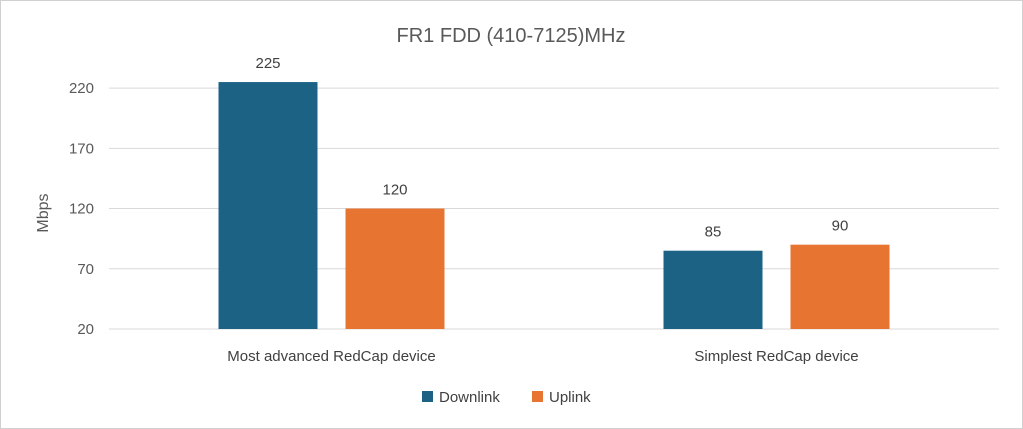 This screenshot has width=1023, height=429. What do you see at coordinates (776, 356) in the screenshot?
I see `category-label: Simplest RedCap device` at bounding box center [776, 356].